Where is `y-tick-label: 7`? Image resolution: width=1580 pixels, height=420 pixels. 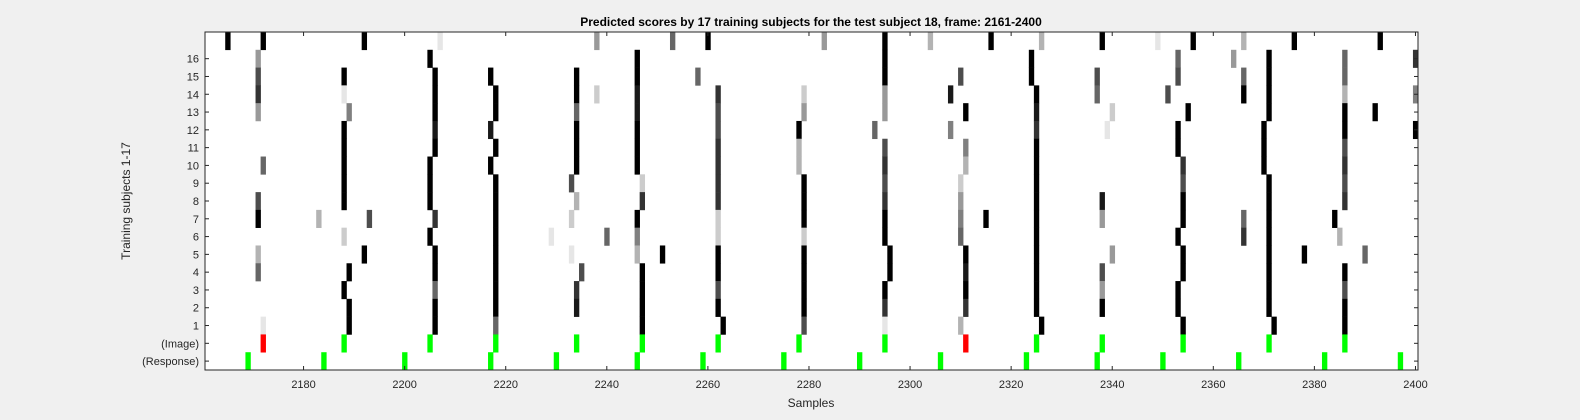
y-tick-label: 7 is located at coordinates (196, 220).